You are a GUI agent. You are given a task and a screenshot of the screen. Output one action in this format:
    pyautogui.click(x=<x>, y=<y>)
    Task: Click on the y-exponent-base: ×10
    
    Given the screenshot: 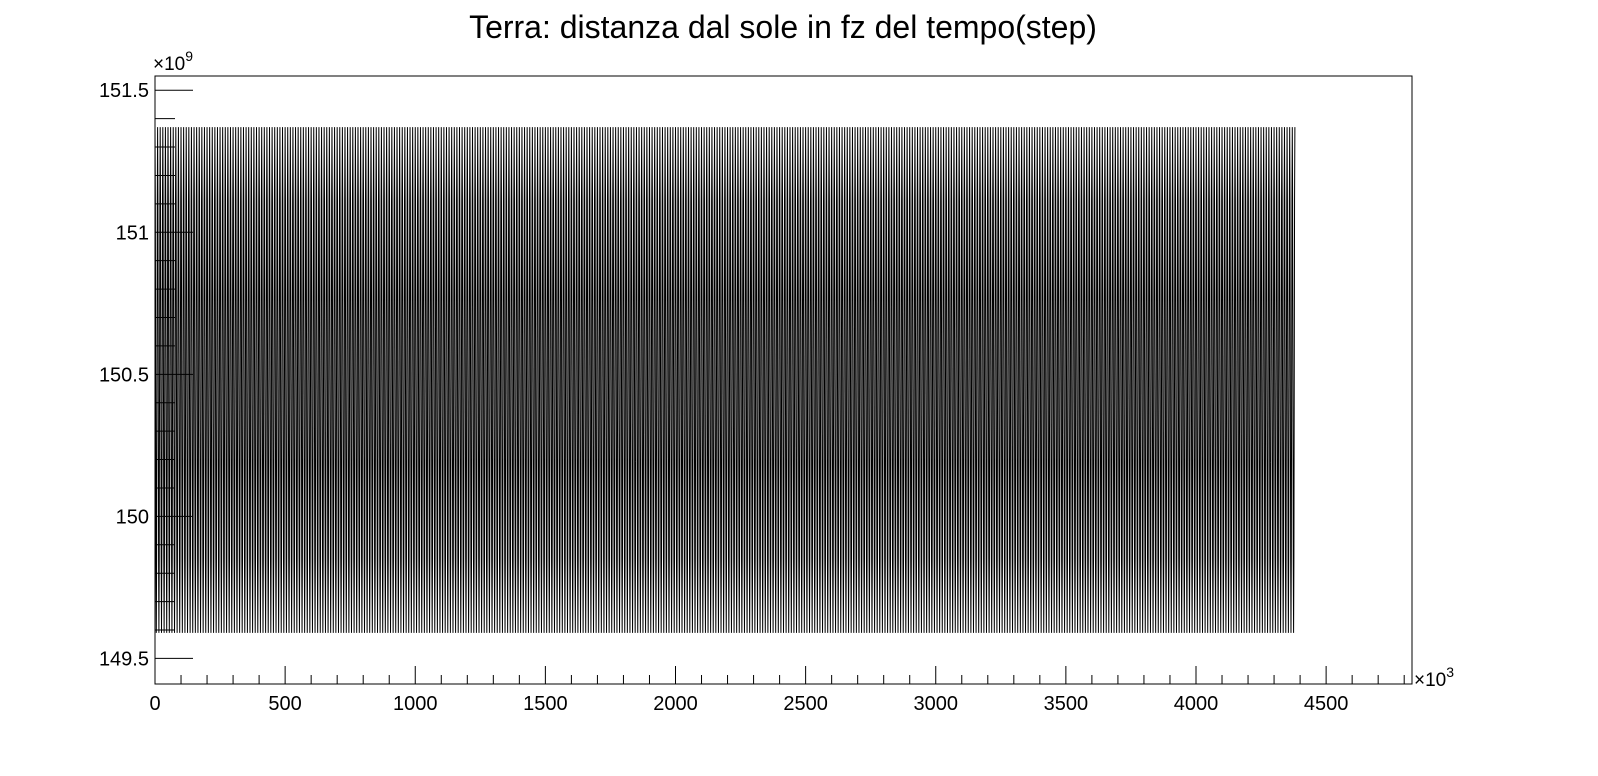 What is the action you would take?
    pyautogui.click(x=169, y=64)
    